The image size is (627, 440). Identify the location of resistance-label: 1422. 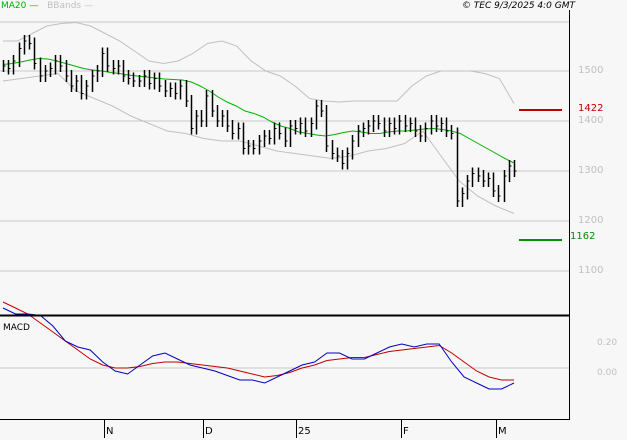
(591, 108).